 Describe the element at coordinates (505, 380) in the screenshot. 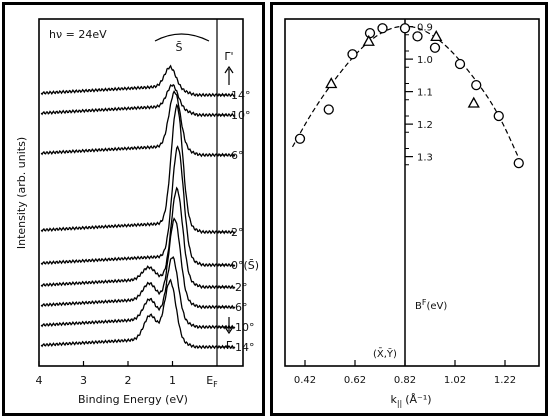

I see `x-tick-label: 1.22` at that location.